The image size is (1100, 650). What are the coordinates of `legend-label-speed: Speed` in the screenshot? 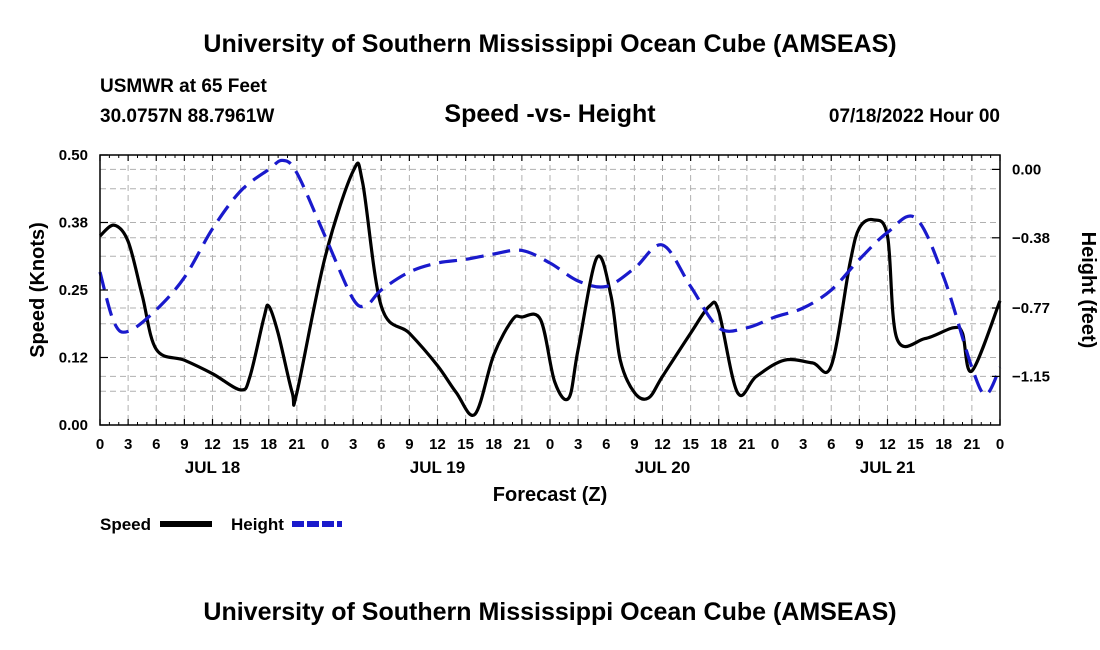 It's located at (125, 524).